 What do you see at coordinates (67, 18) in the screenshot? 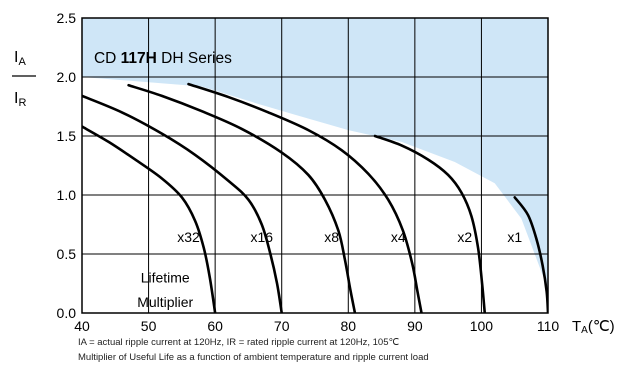
I see `y-tick-label-2.5: 2.5` at bounding box center [67, 18].